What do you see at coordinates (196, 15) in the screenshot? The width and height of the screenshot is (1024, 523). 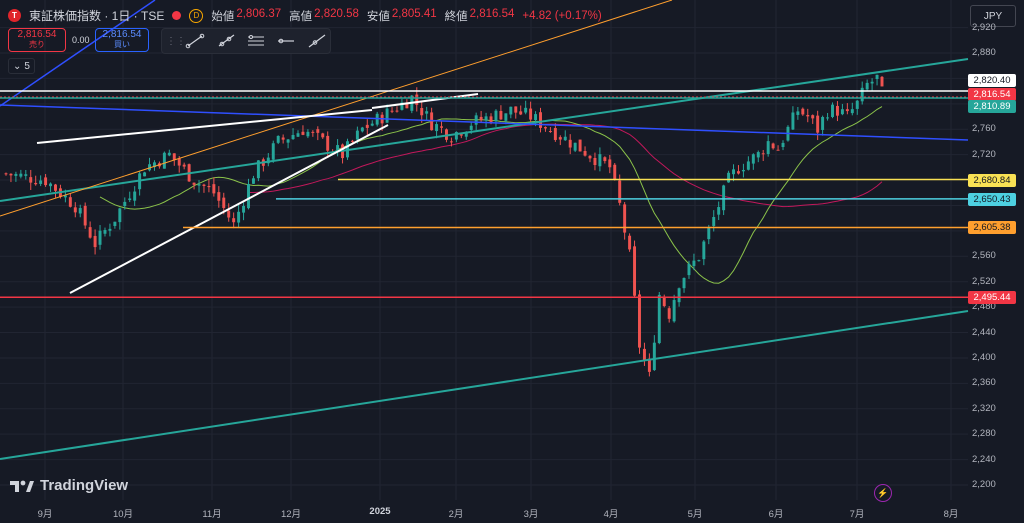 I see `data-delay-icon: D` at bounding box center [196, 15].